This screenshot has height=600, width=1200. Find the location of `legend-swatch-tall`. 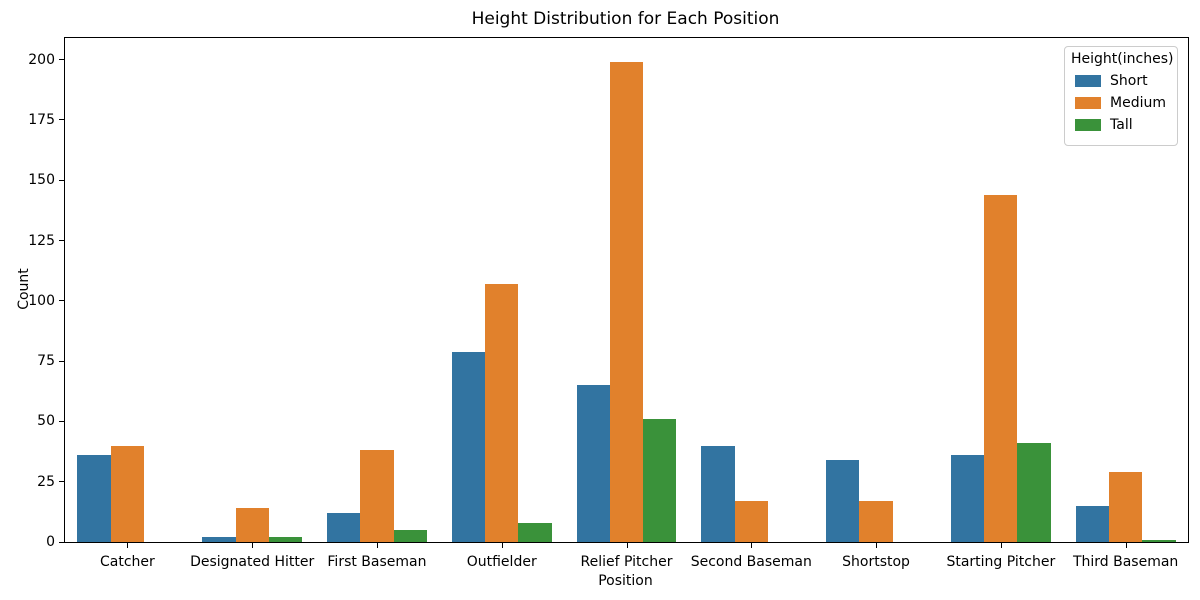

legend-swatch-tall is located at coordinates (1088, 125).